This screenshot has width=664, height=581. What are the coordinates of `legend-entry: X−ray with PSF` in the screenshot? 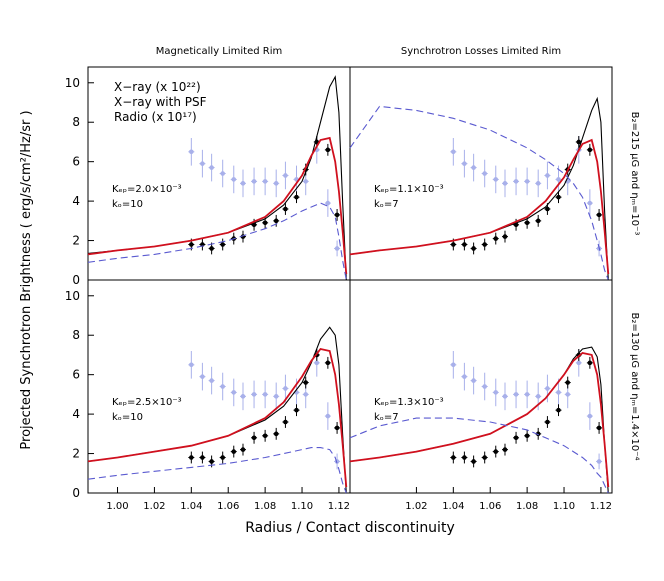 It's located at (160, 102).